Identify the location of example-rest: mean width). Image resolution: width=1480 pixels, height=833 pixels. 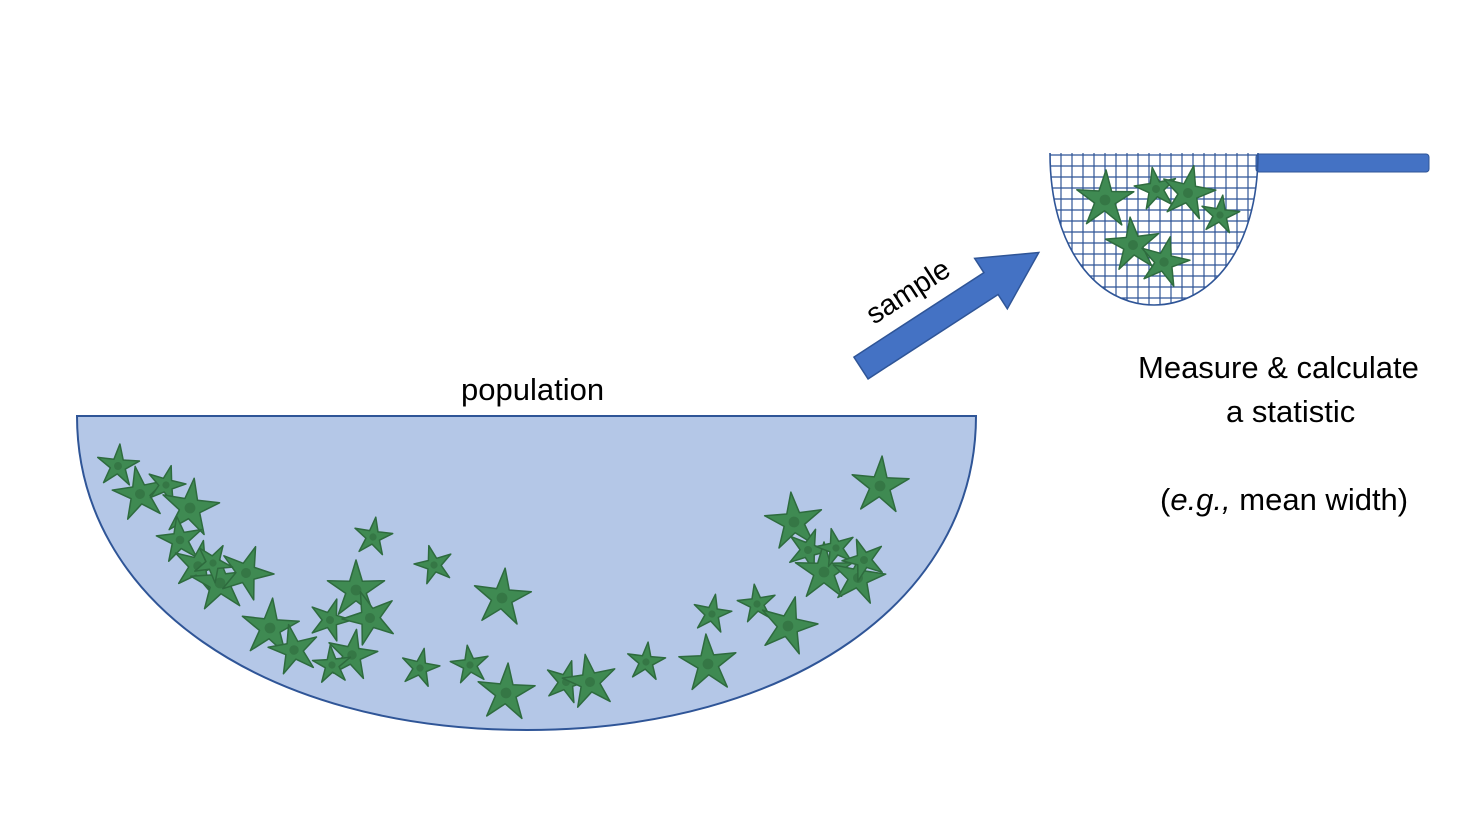
(1319, 499).